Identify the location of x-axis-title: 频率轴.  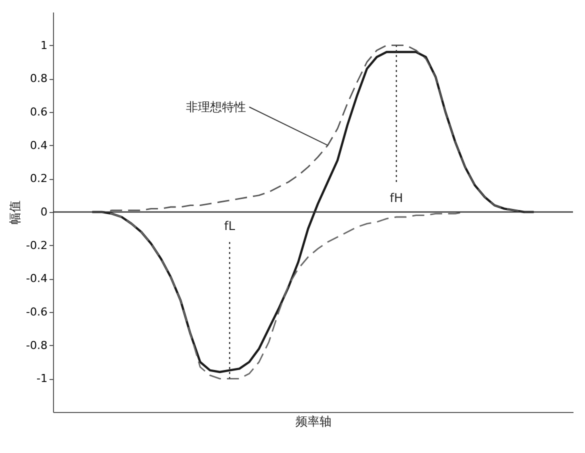
(314, 421).